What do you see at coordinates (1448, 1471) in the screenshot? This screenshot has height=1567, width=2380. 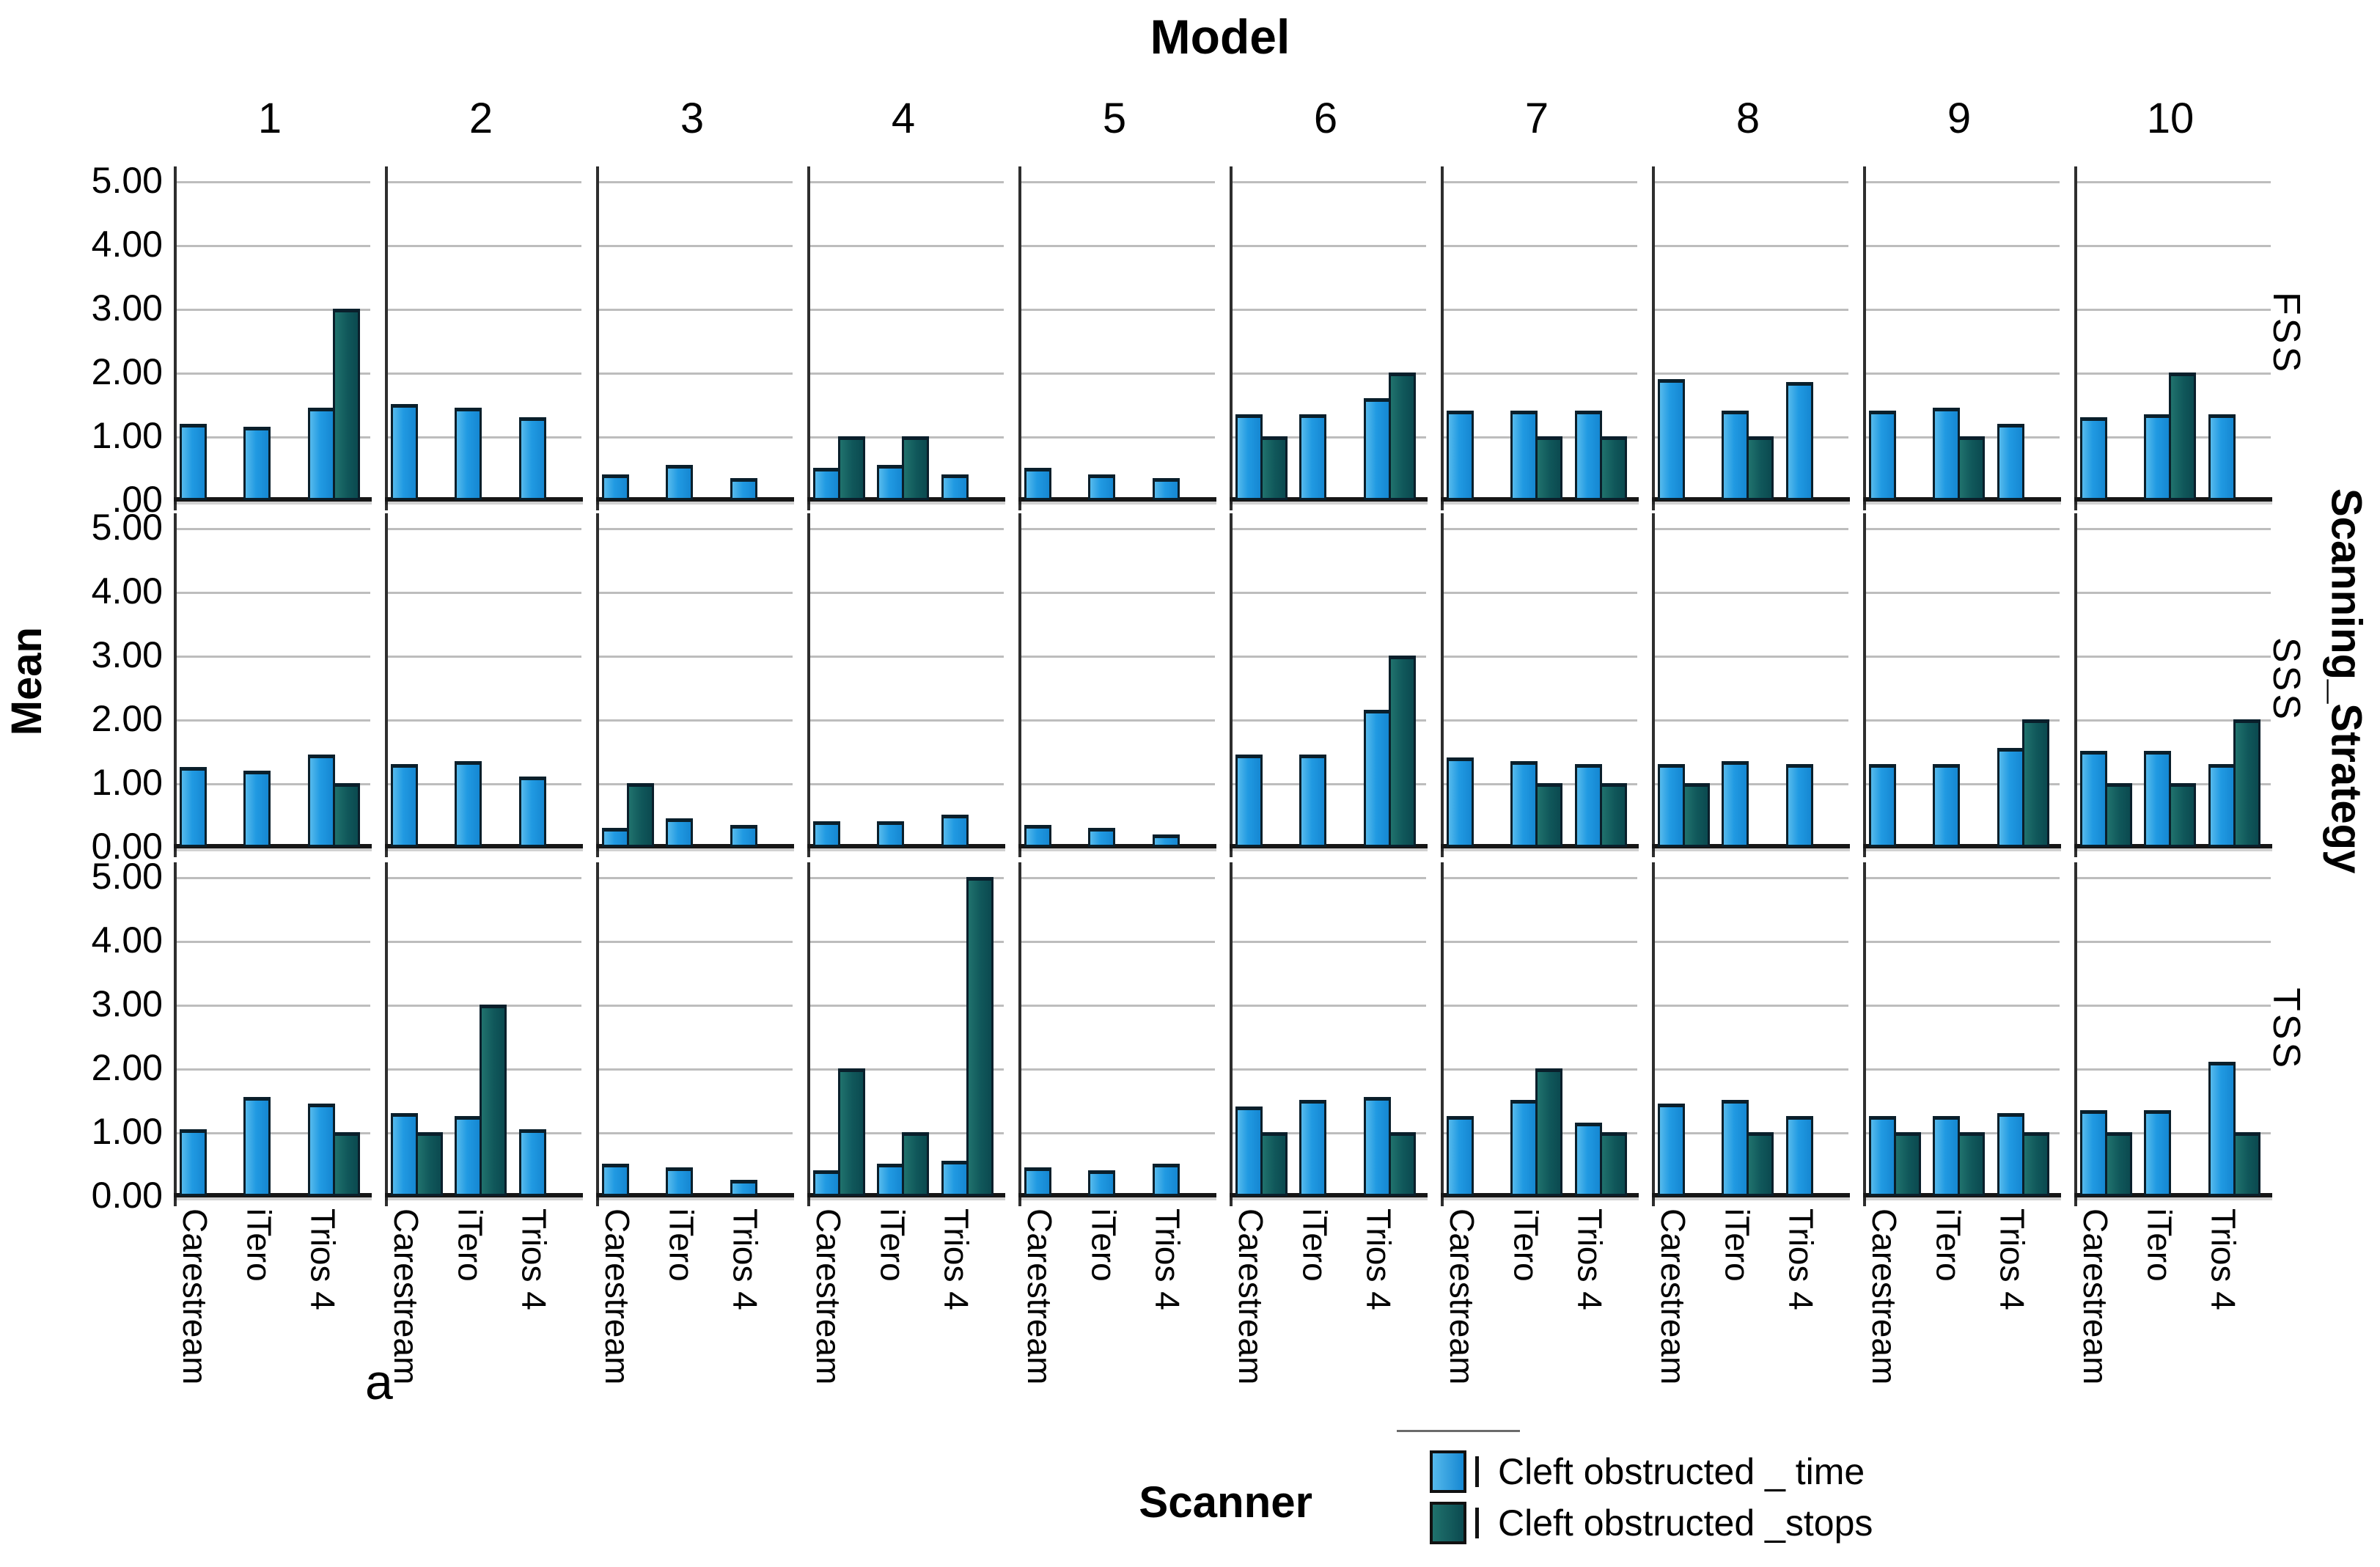 I see `legend-swatch-time` at bounding box center [1448, 1471].